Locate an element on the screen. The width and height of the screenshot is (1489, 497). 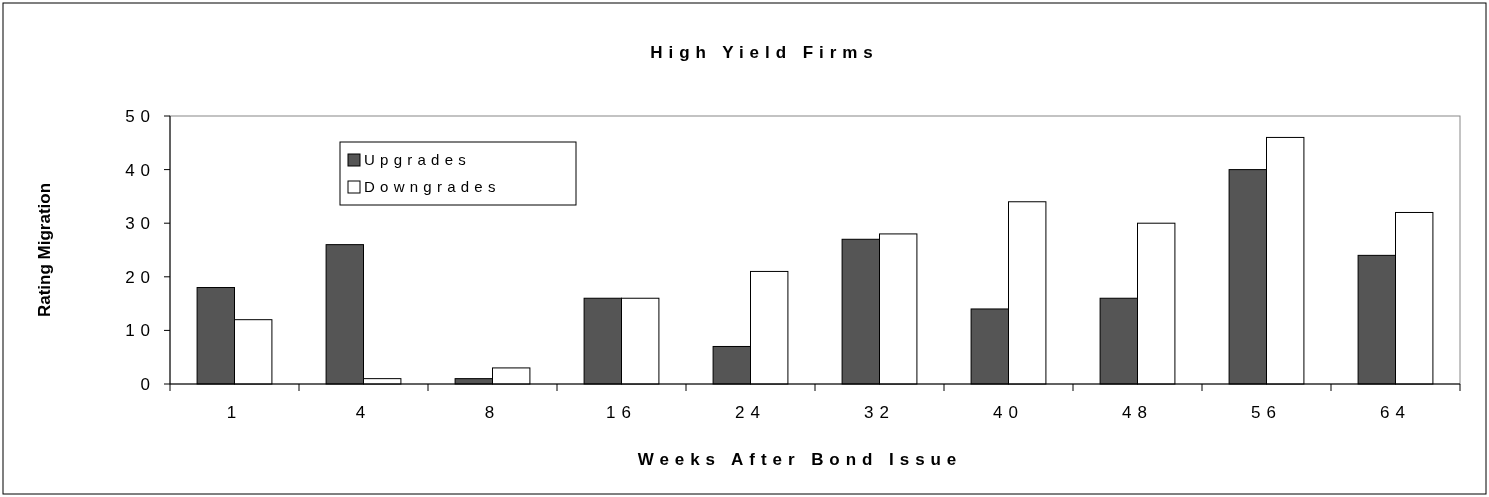
x-axis-title: Weeks After Bond Issue is located at coordinates (800, 459).